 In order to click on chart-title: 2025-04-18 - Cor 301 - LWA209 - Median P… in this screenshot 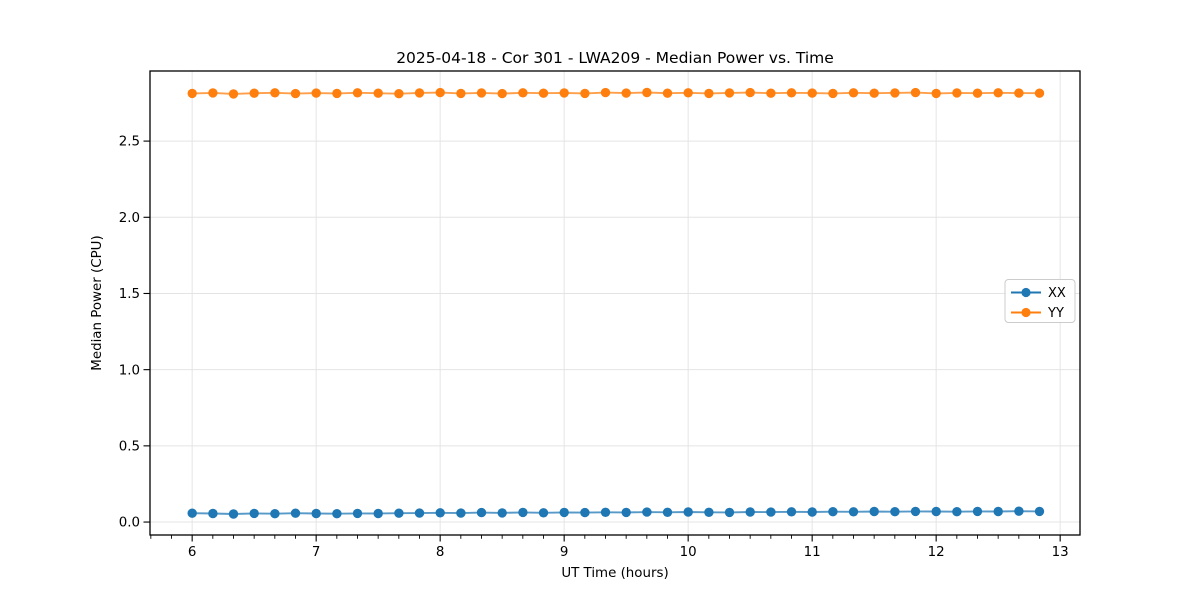, I will do `click(615, 58)`.